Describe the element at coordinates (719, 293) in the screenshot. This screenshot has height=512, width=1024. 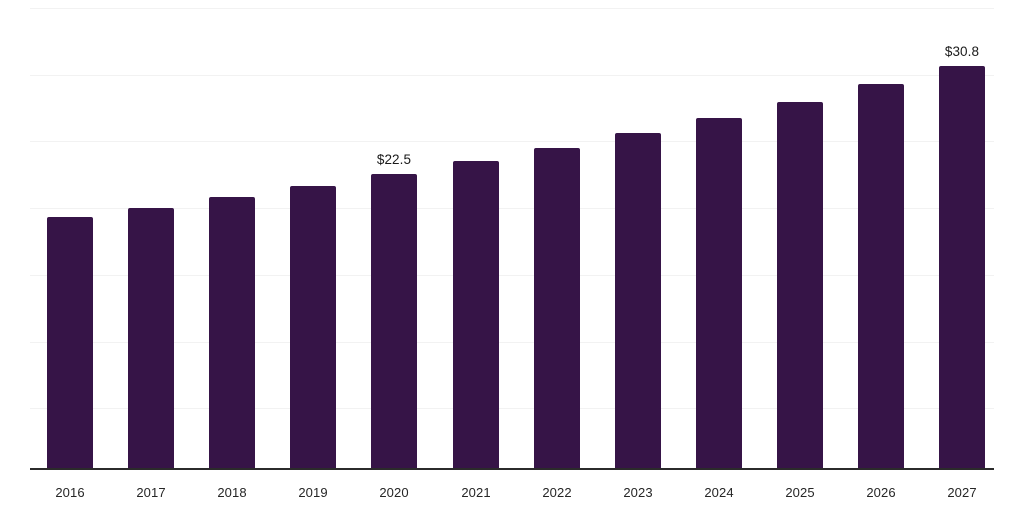
I see `bar-2024` at that location.